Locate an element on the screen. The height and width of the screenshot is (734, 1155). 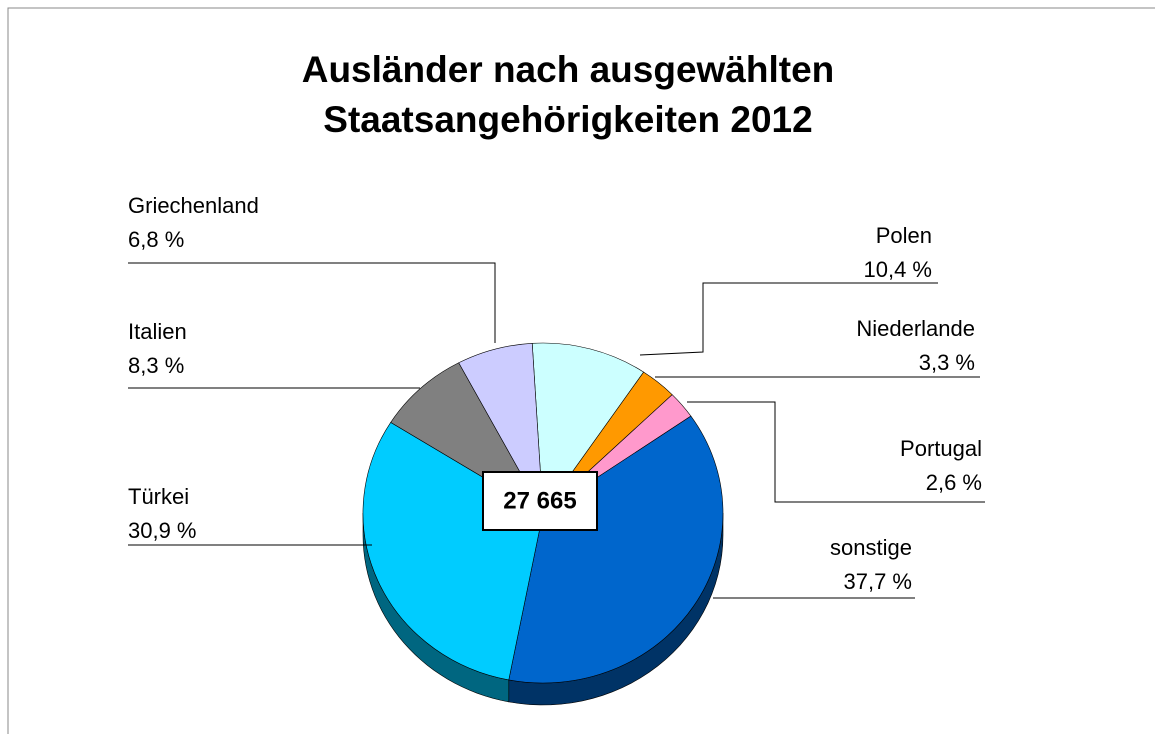
value-label: 3,3 % is located at coordinates (947, 362).